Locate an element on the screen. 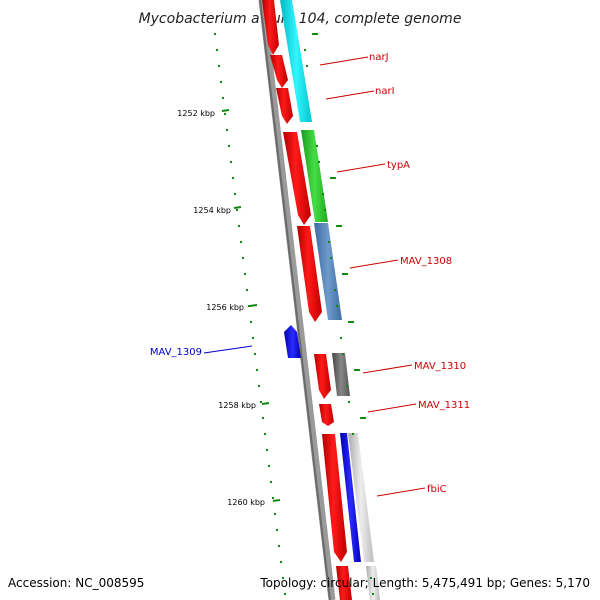 The image size is (600, 600). scale-label: 1256 kbp is located at coordinates (225, 307).